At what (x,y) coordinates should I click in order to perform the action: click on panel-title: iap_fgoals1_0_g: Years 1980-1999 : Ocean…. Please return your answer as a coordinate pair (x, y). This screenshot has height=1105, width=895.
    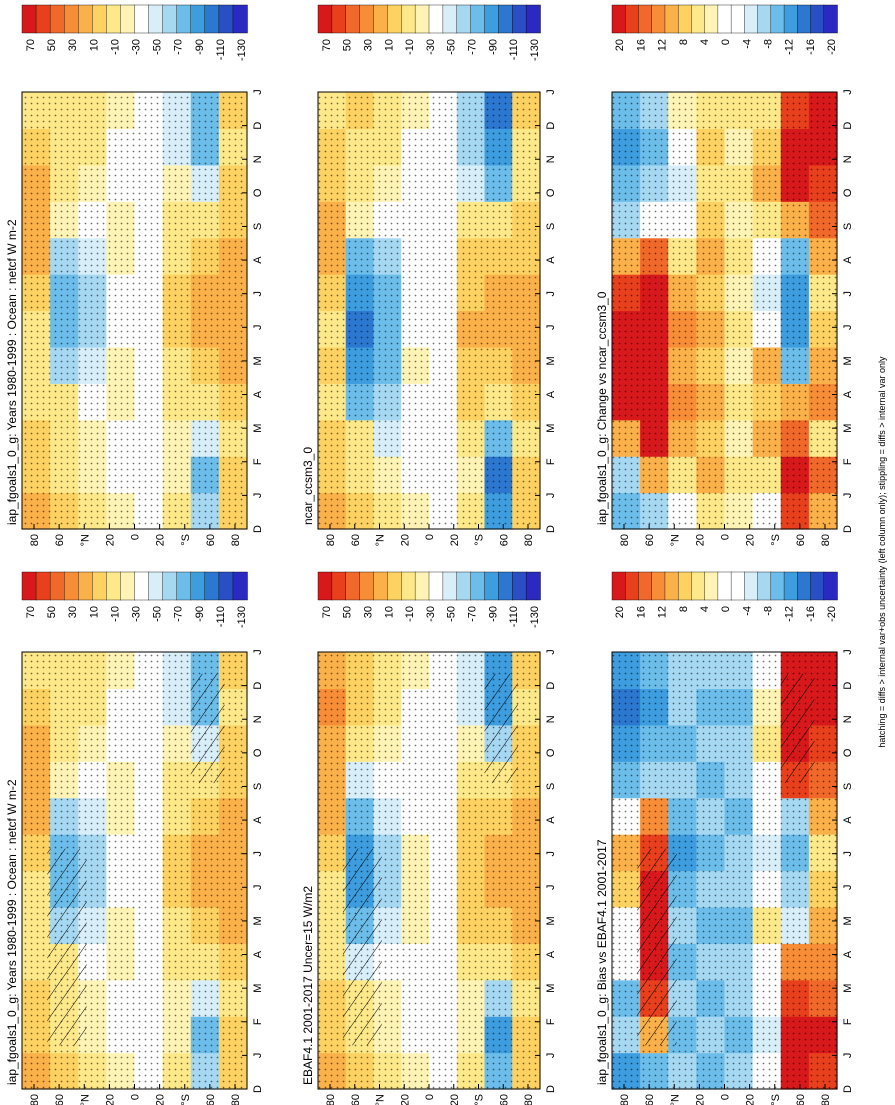
    Looking at the image, I should click on (12, 932).